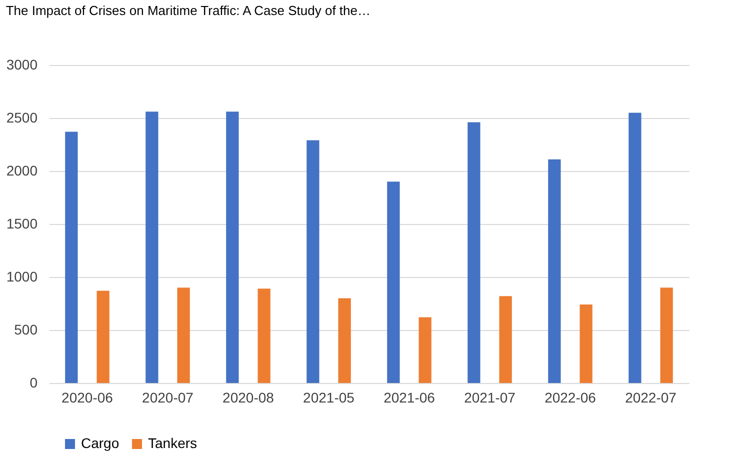  What do you see at coordinates (22, 276) in the screenshot?
I see `y-tick-label: 1000` at bounding box center [22, 276].